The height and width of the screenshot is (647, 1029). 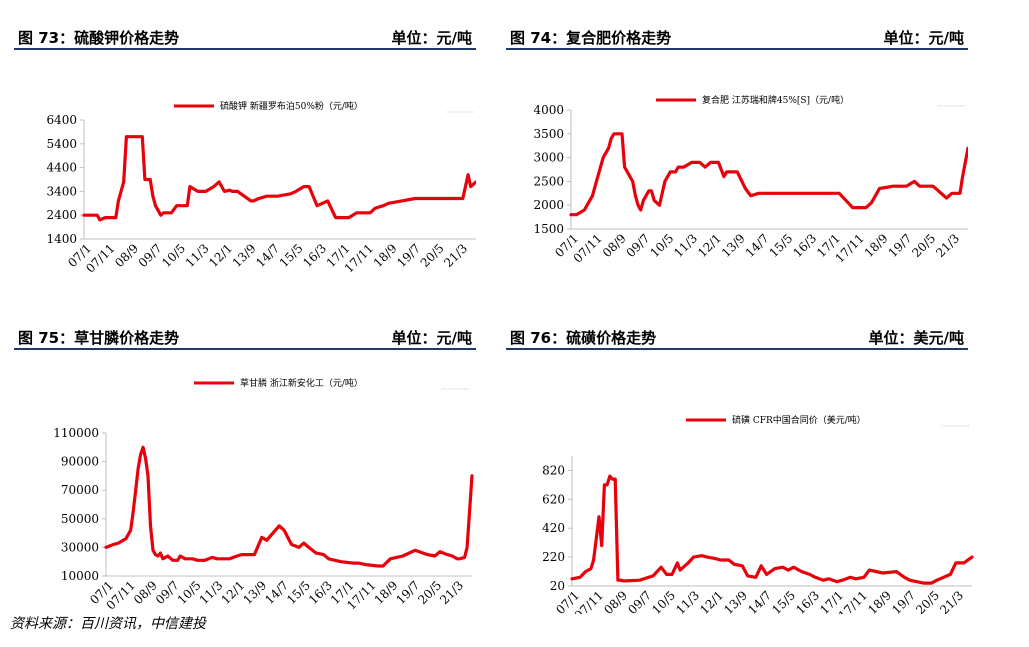 I want to click on y-tick-label: 110000, so click(x=76, y=433).